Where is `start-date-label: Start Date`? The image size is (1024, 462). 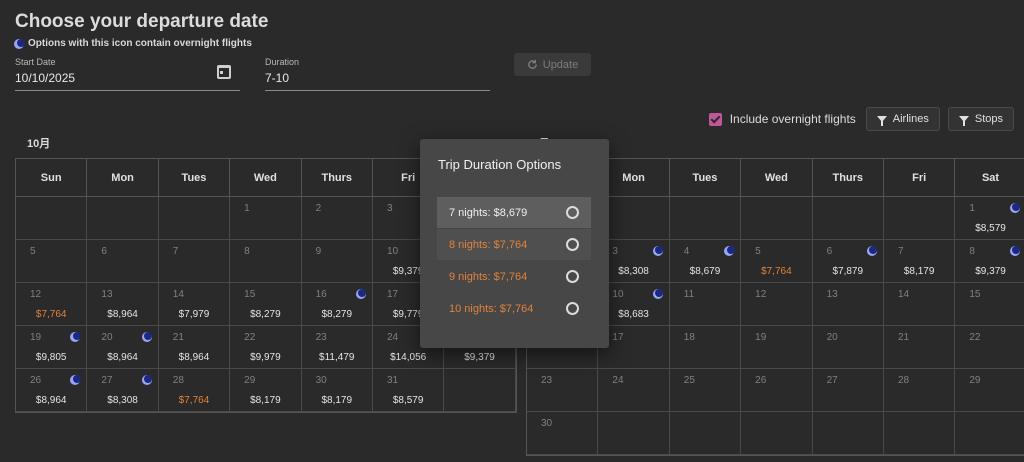 start-date-label: Start Date is located at coordinates (35, 62).